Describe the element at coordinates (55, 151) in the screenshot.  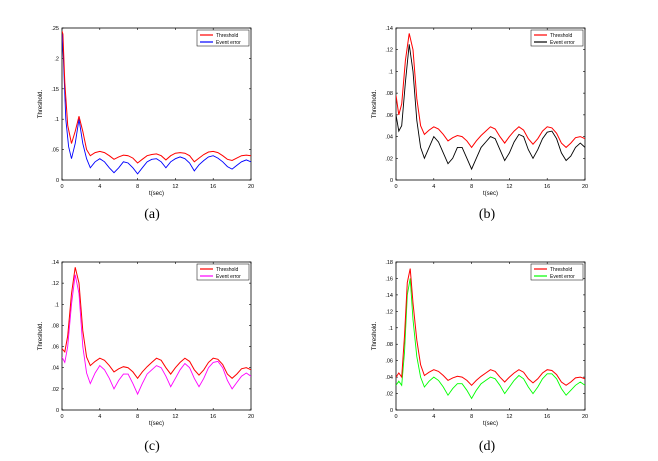
I see `y-tick-label: .05` at that location.